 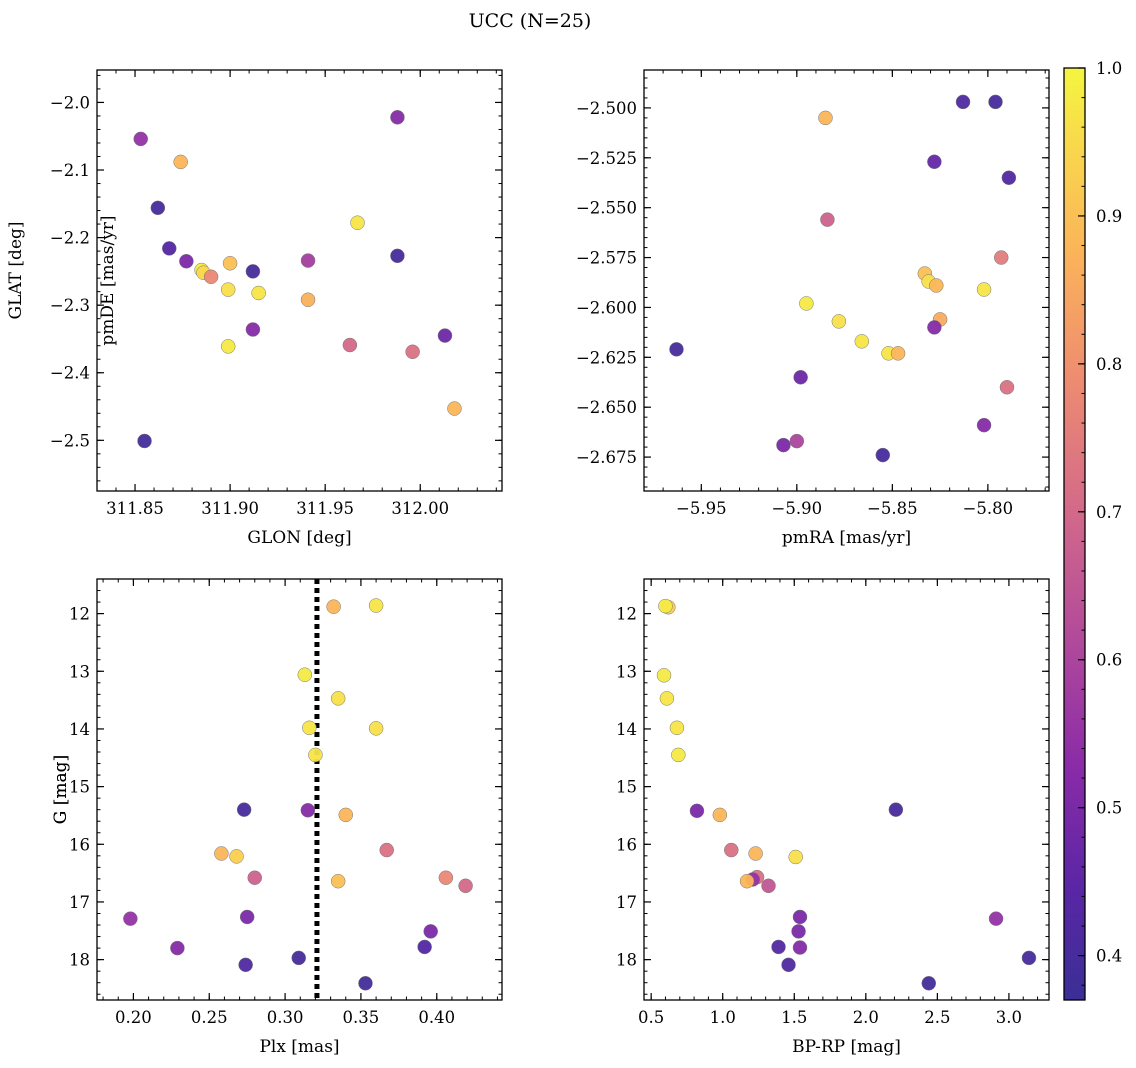 What do you see at coordinates (70, 170) in the screenshot?
I see `y-tick-label: −2.1` at bounding box center [70, 170].